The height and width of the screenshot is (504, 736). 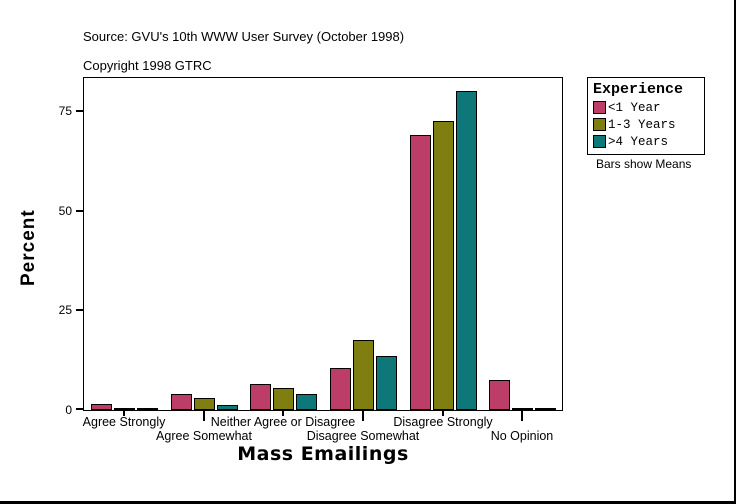 I want to click on legend-item: 1-3 Years, so click(x=646, y=124).